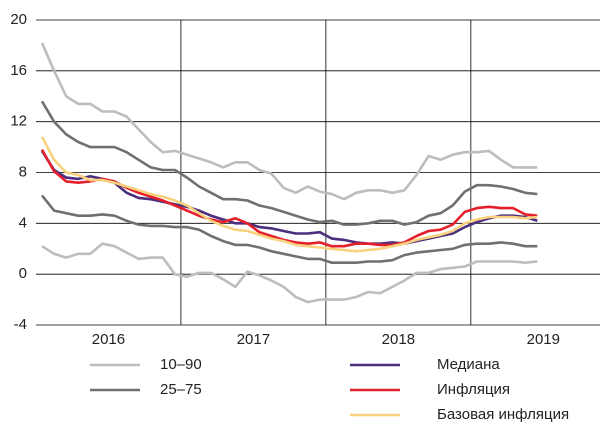  What do you see at coordinates (473, 389) in the screenshot?
I see `legend-label: Инфляция` at bounding box center [473, 389].